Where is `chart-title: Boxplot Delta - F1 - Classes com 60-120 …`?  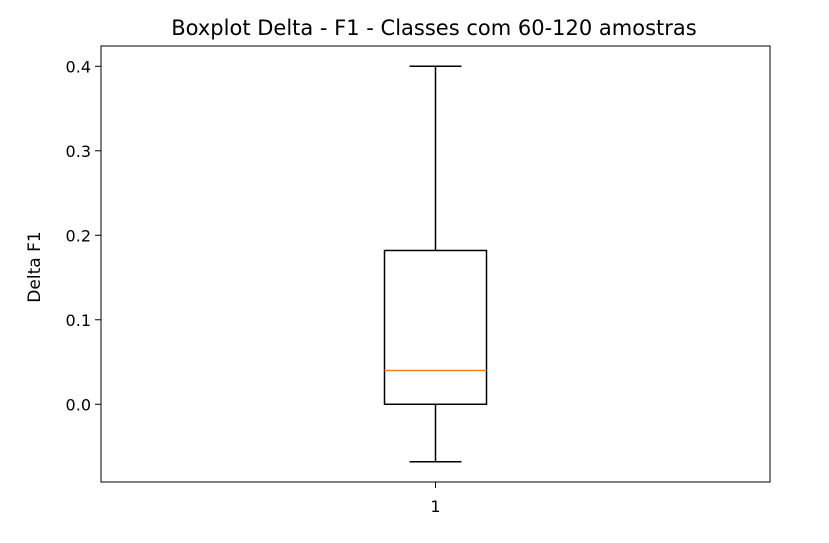 chart-title: Boxplot Delta - F1 - Classes com 60-120 … is located at coordinates (433, 28).